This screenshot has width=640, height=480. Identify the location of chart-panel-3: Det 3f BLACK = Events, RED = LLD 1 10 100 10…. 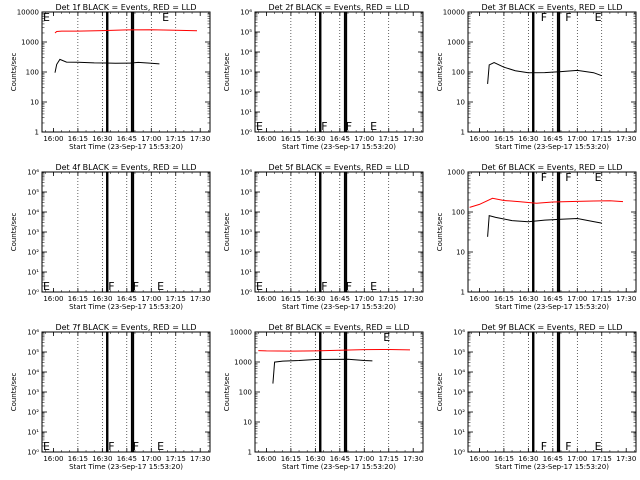
(536, 77).